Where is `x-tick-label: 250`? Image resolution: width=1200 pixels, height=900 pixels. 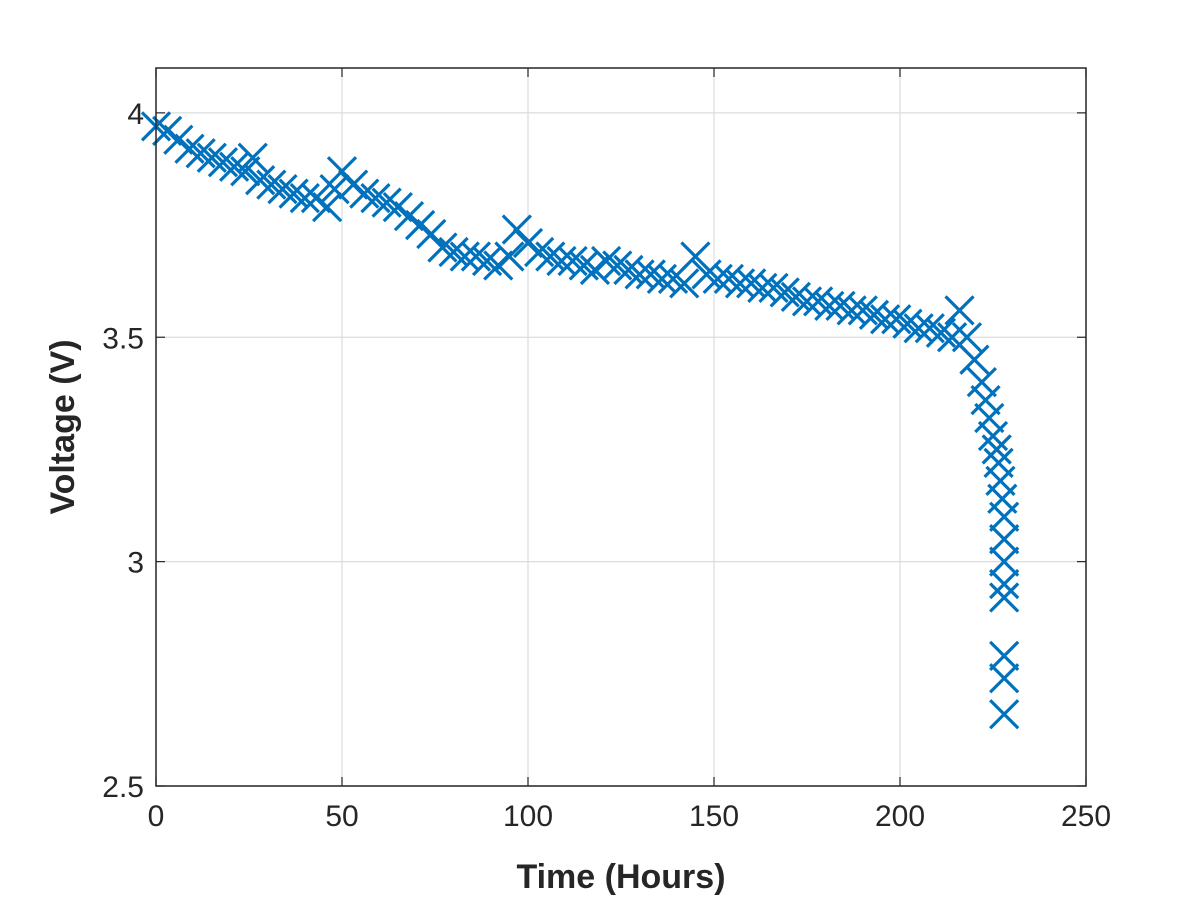
x-tick-label: 250 is located at coordinates (1086, 816).